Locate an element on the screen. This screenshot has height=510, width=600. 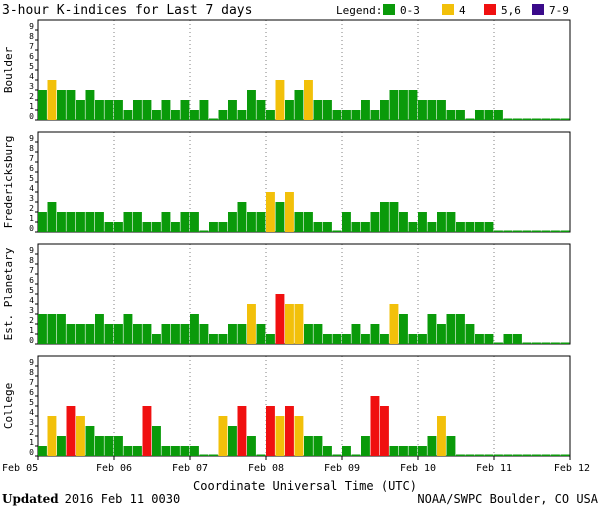
panel-label: Est. Planetary is located at coordinates (8, 293).